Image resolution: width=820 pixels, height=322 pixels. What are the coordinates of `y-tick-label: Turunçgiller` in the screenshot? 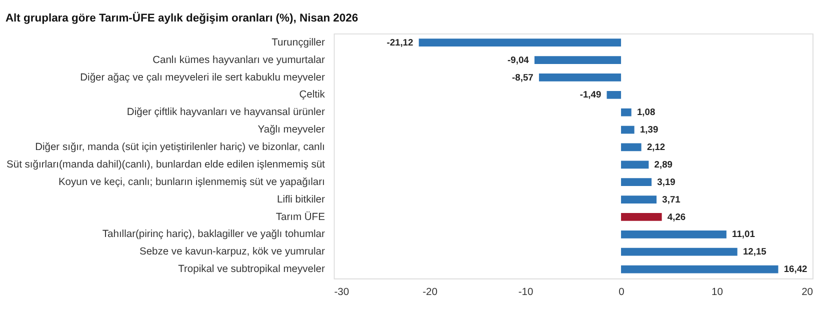 It's located at (299, 42).